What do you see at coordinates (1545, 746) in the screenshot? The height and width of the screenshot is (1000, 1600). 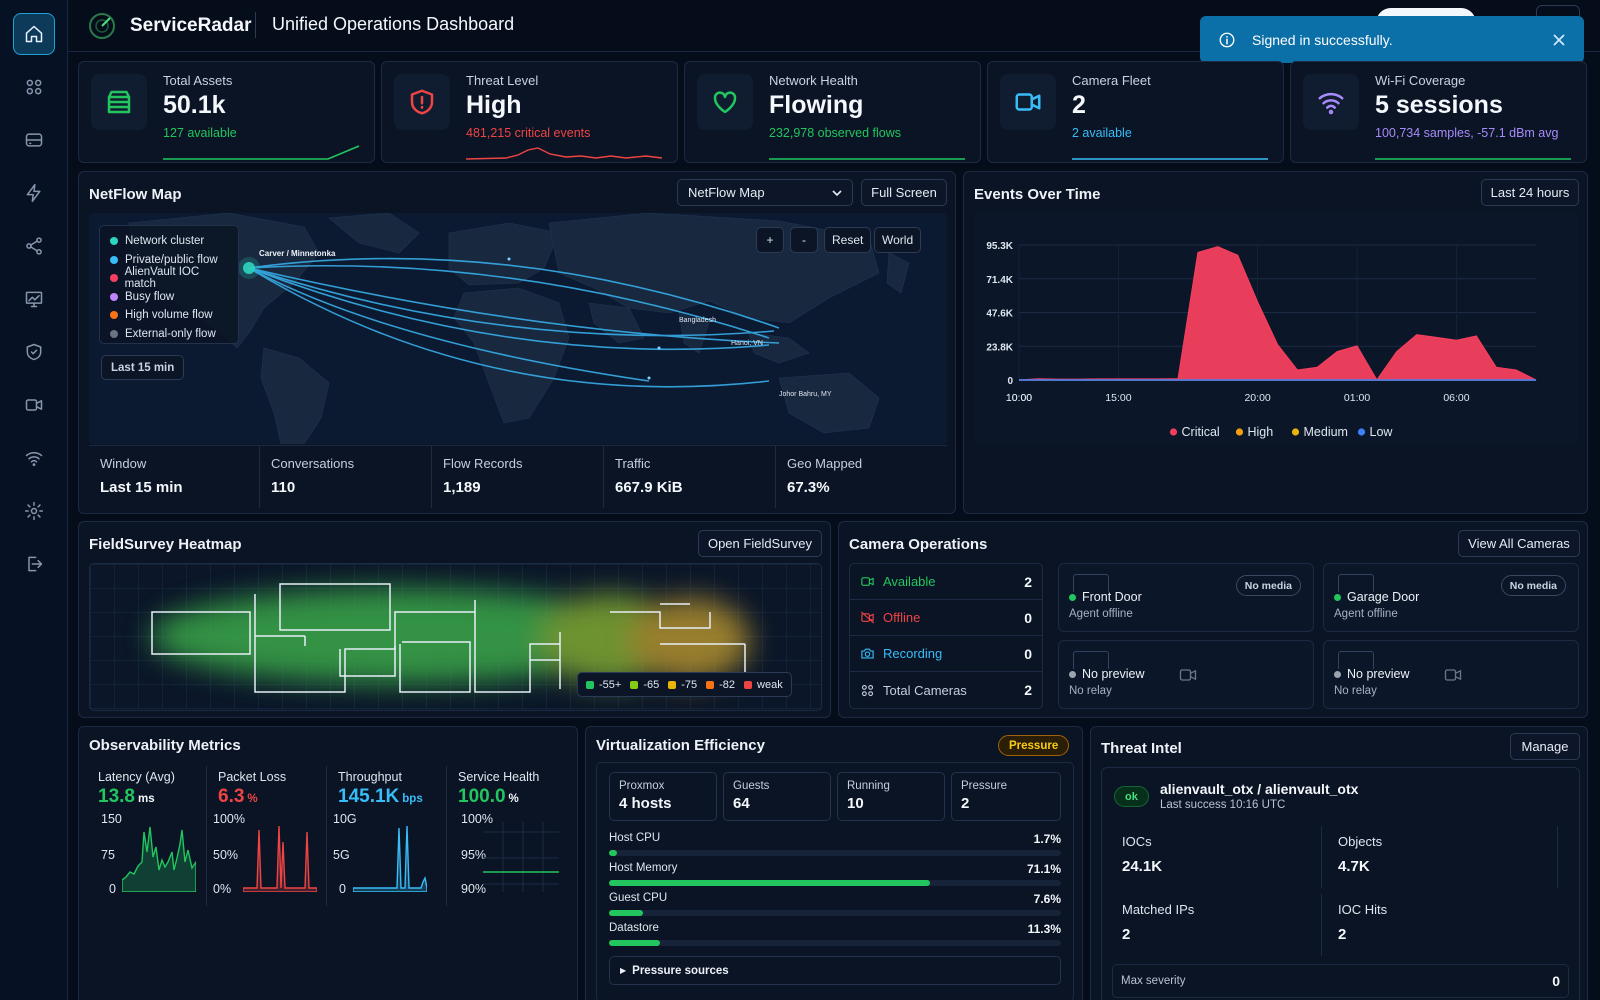 I see `manage-button: Manage` at bounding box center [1545, 746].